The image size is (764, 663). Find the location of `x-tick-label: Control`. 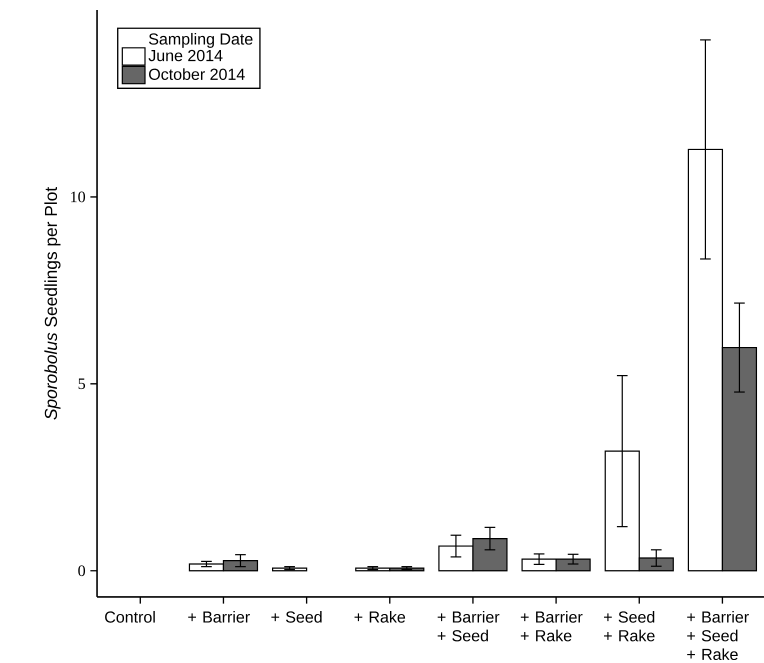

x-tick-label: Control is located at coordinates (130, 617).